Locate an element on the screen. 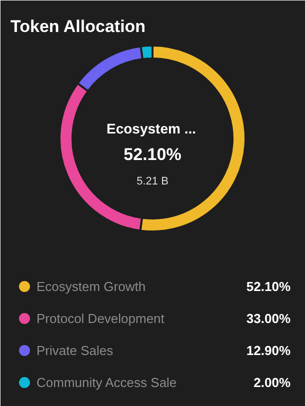 This screenshot has height=406, width=305. legend-label: Community Access Sale is located at coordinates (106, 382).